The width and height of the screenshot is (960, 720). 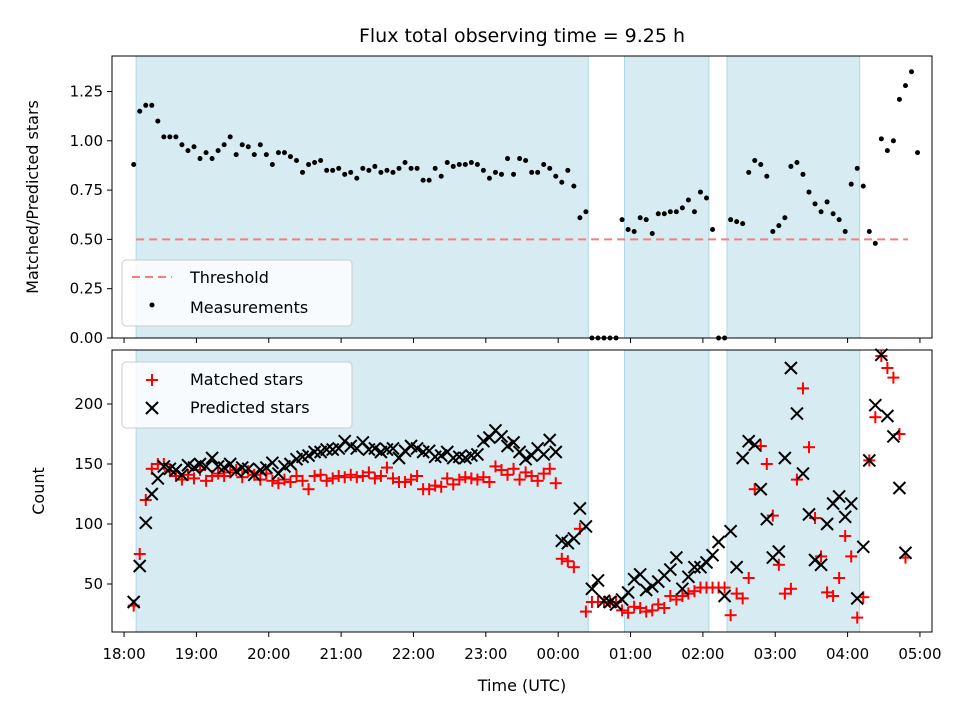 I want to click on threshold-legend-label: Threshold, so click(x=229, y=277).